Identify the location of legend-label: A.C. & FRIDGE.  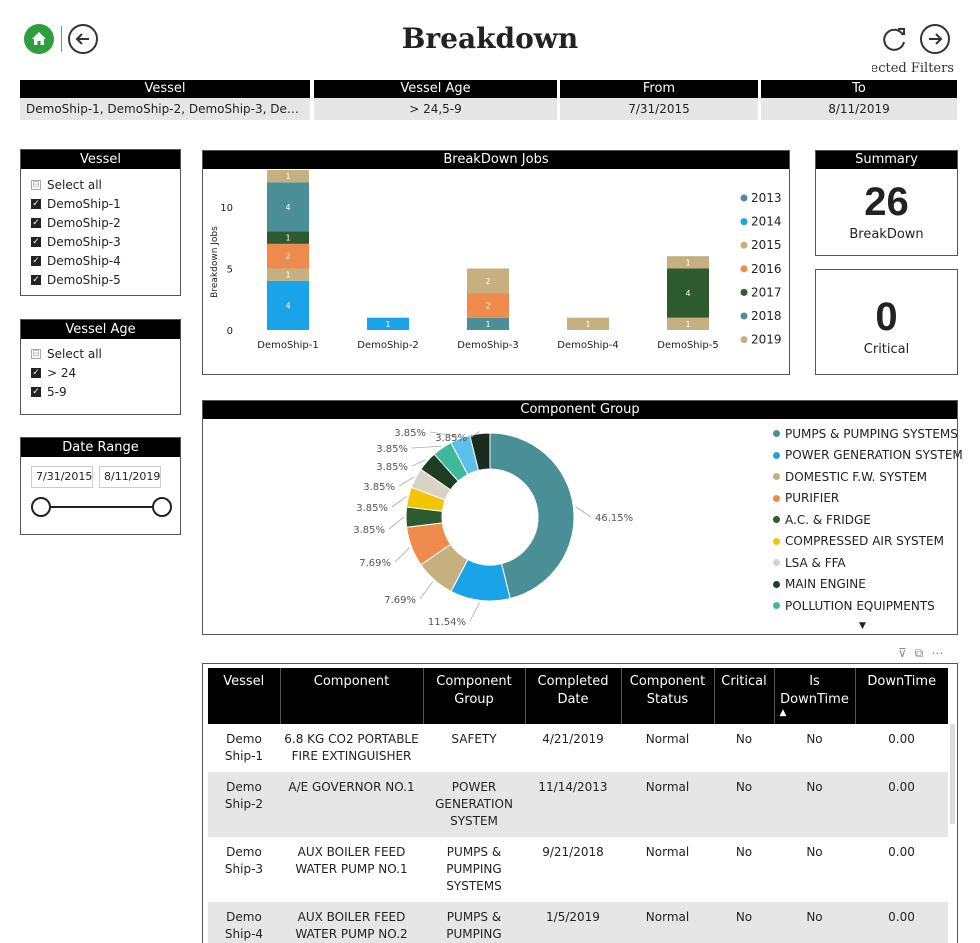
(828, 519).